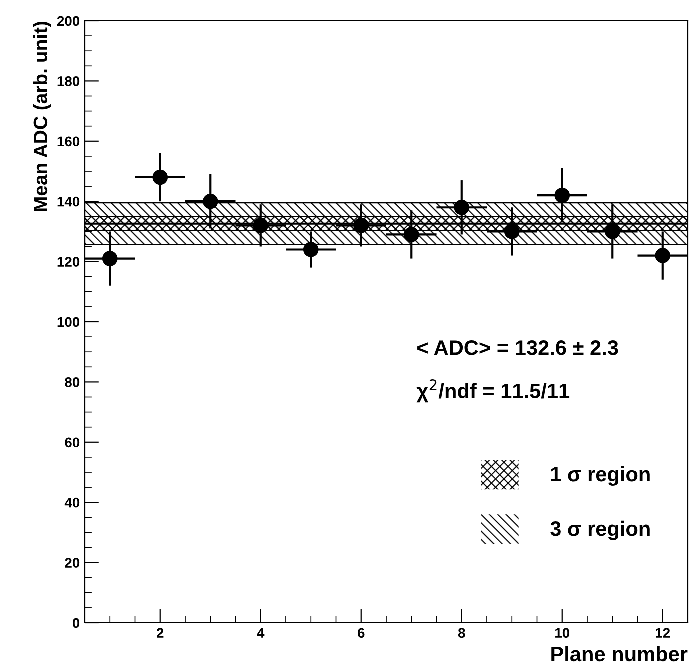  Describe the element at coordinates (69, 81) in the screenshot. I see `y-tick-label: 180` at that location.